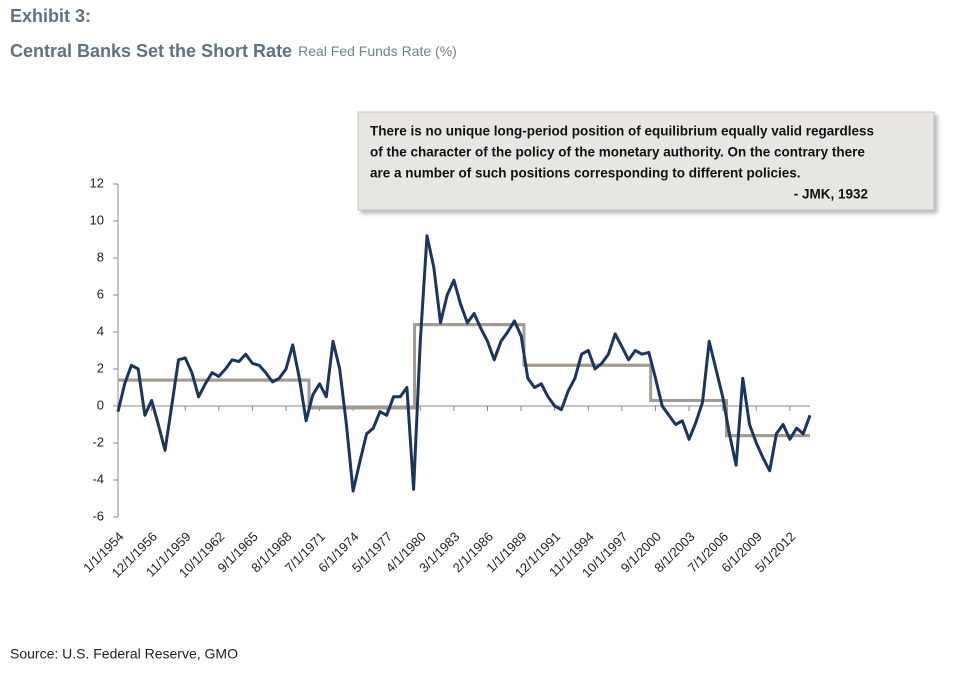 The image size is (957, 686). What do you see at coordinates (50, 16) in the screenshot?
I see `exhibit-label: Exhibit 3:` at bounding box center [50, 16].